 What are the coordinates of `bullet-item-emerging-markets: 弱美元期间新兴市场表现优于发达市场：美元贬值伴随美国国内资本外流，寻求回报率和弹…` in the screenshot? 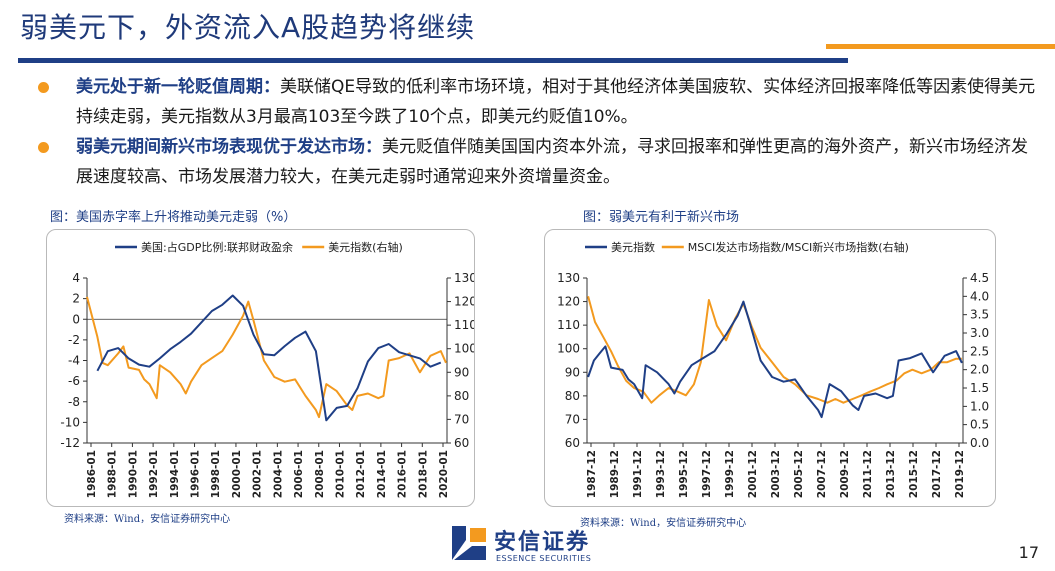 It's located at (538, 162).